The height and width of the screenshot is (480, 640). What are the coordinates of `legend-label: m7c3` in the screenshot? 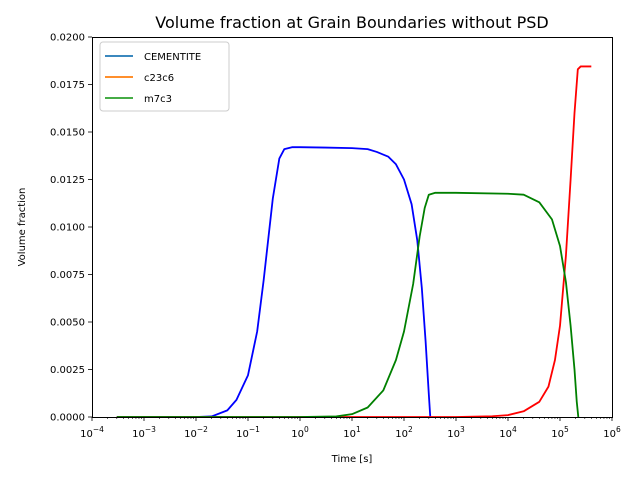 It's located at (158, 99).